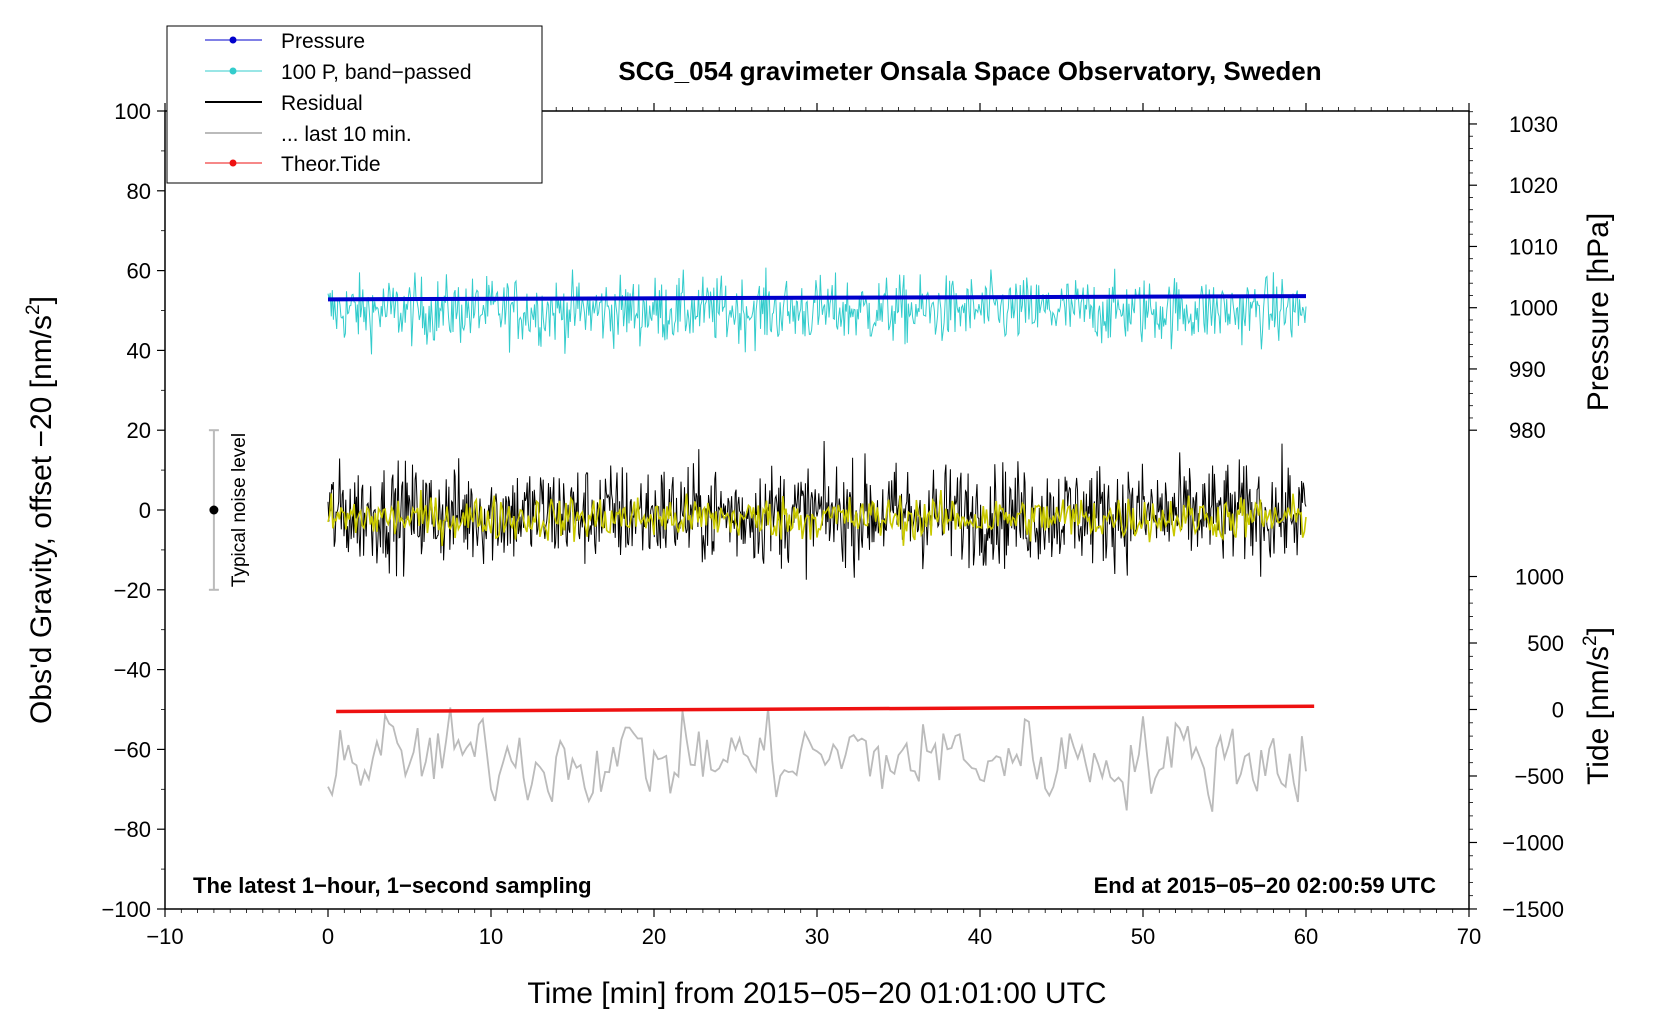  I want to click on y-axis-pressure-title: Pressure [hPa], so click(1598, 312).